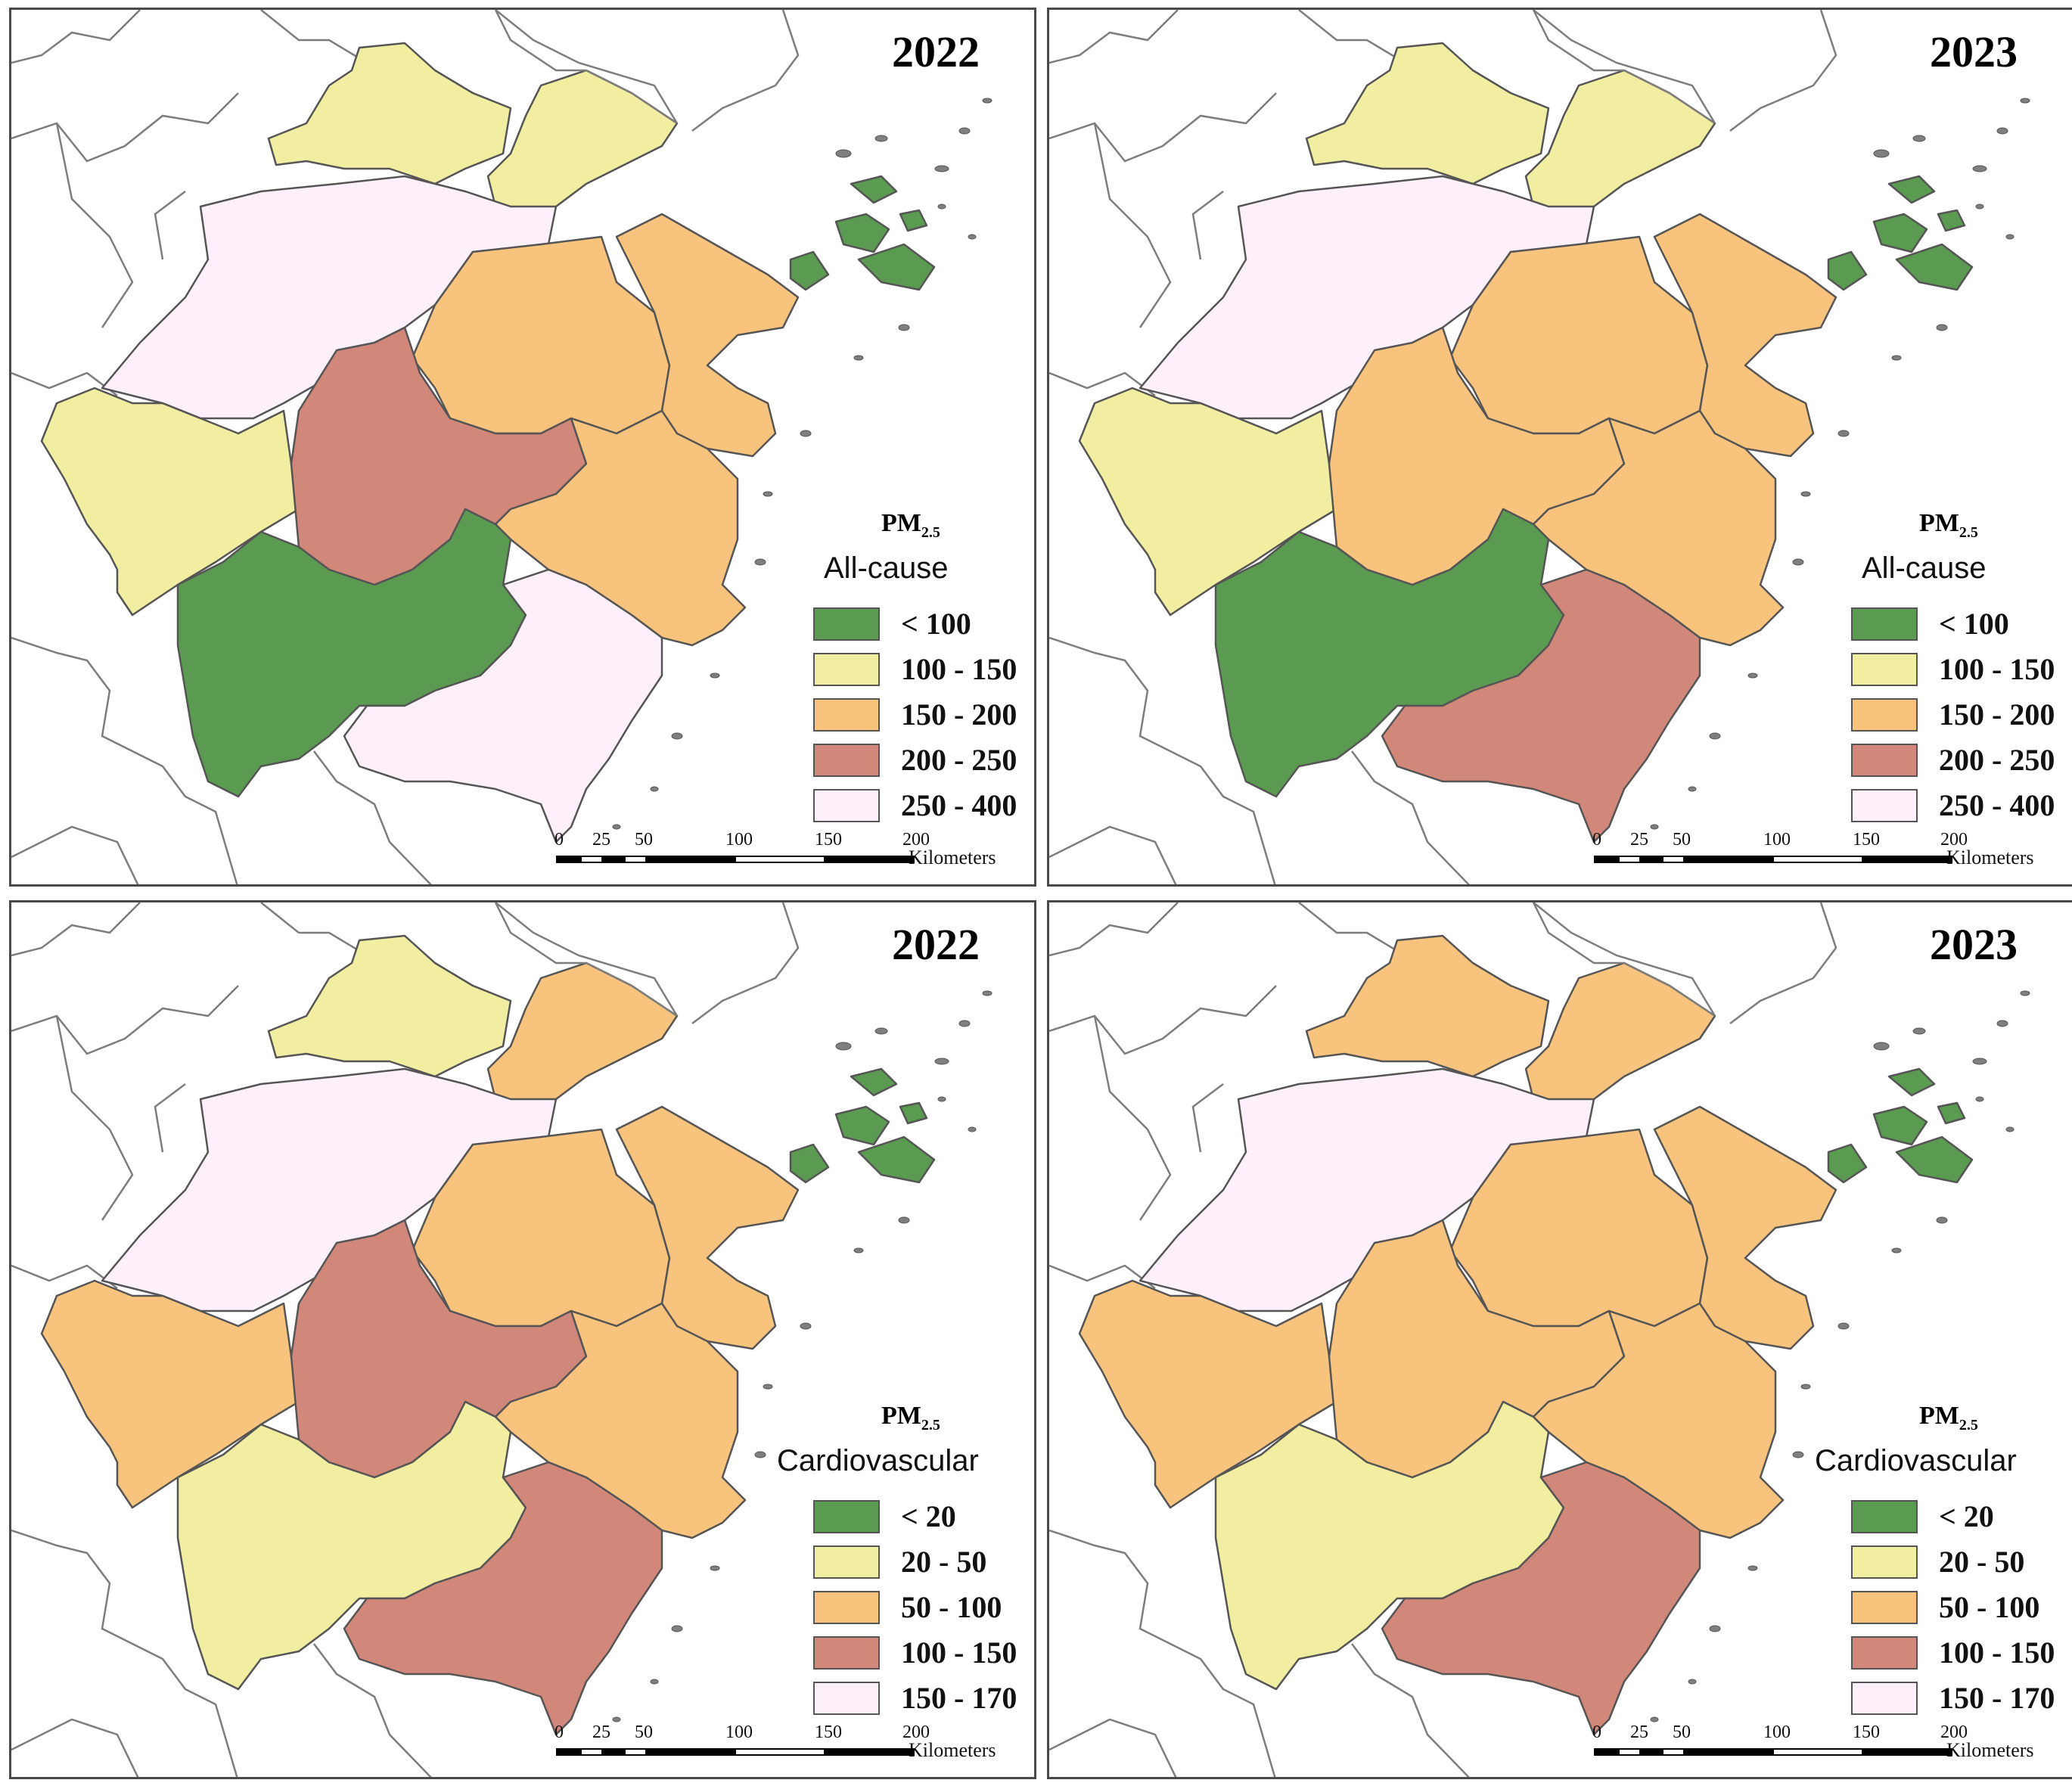  I want to click on legend-label: 150 - 200, so click(959, 714).